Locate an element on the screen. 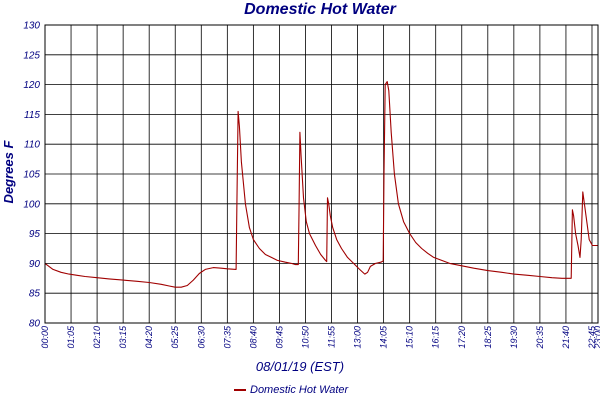  x-tick-label: 15:10 is located at coordinates (410, 337).